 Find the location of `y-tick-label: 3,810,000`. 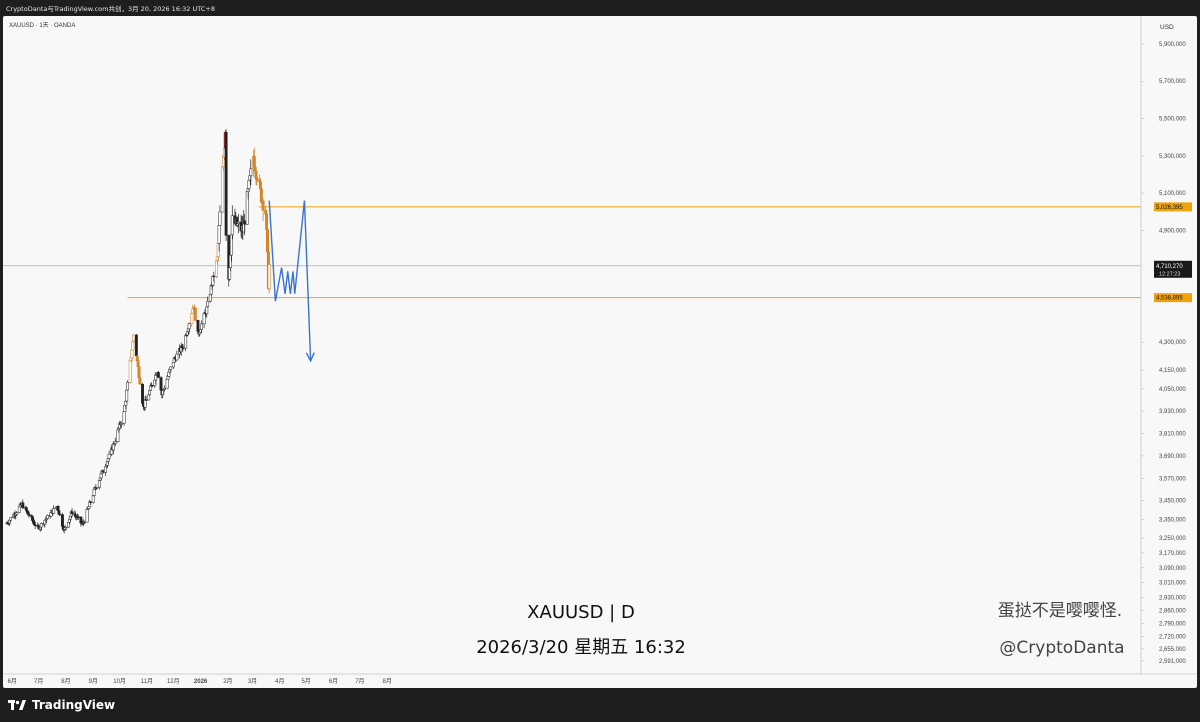

y-tick-label: 3,810,000 is located at coordinates (1172, 435).